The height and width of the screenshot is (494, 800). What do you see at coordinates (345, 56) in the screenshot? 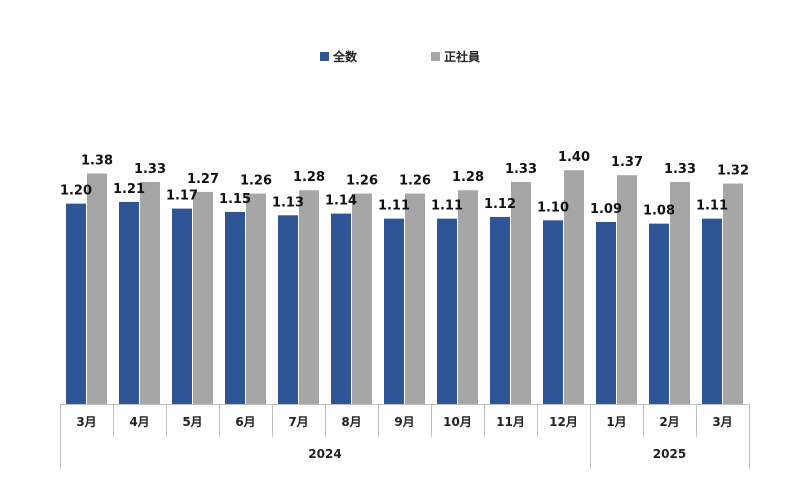
I see `legend-label-total: 全数` at bounding box center [345, 56].